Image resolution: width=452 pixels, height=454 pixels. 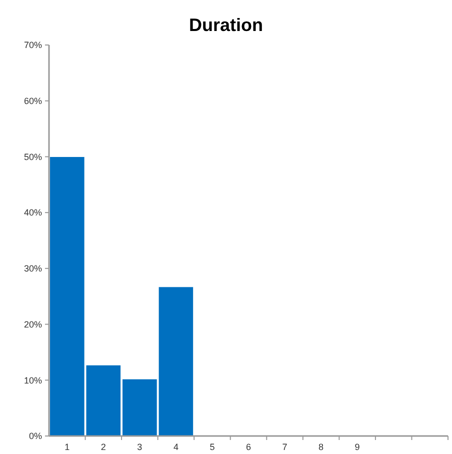 What do you see at coordinates (212, 447) in the screenshot?
I see `x-tick-label: 5` at bounding box center [212, 447].